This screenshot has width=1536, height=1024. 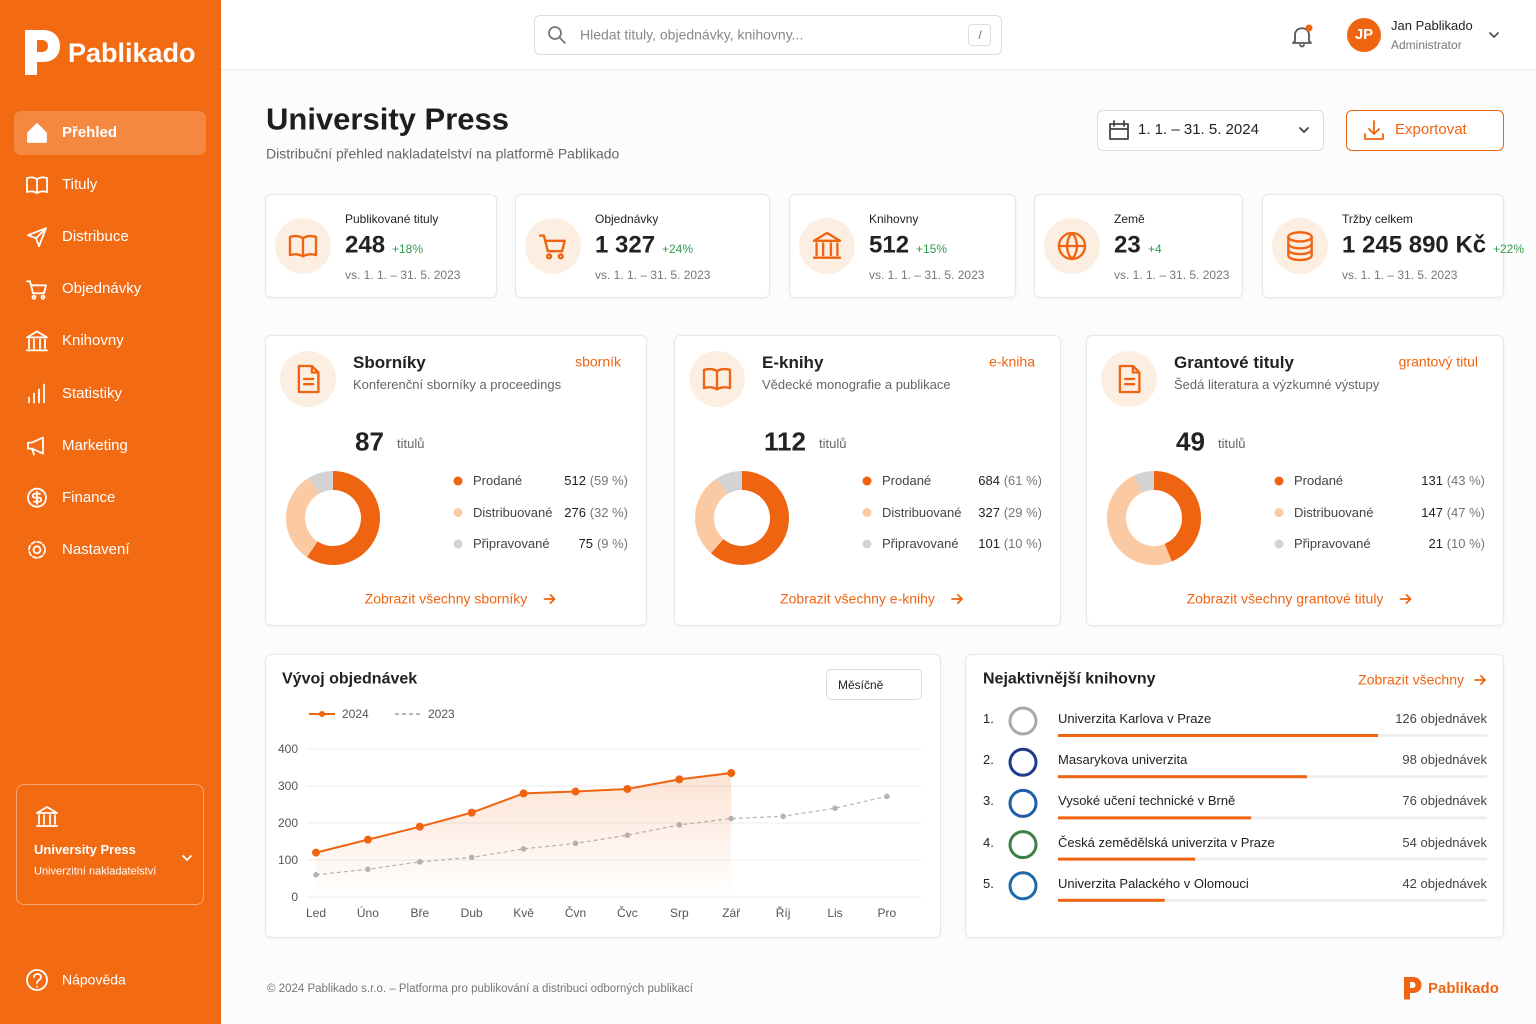 I want to click on segment-share: (10 %), so click(x=1465, y=544).